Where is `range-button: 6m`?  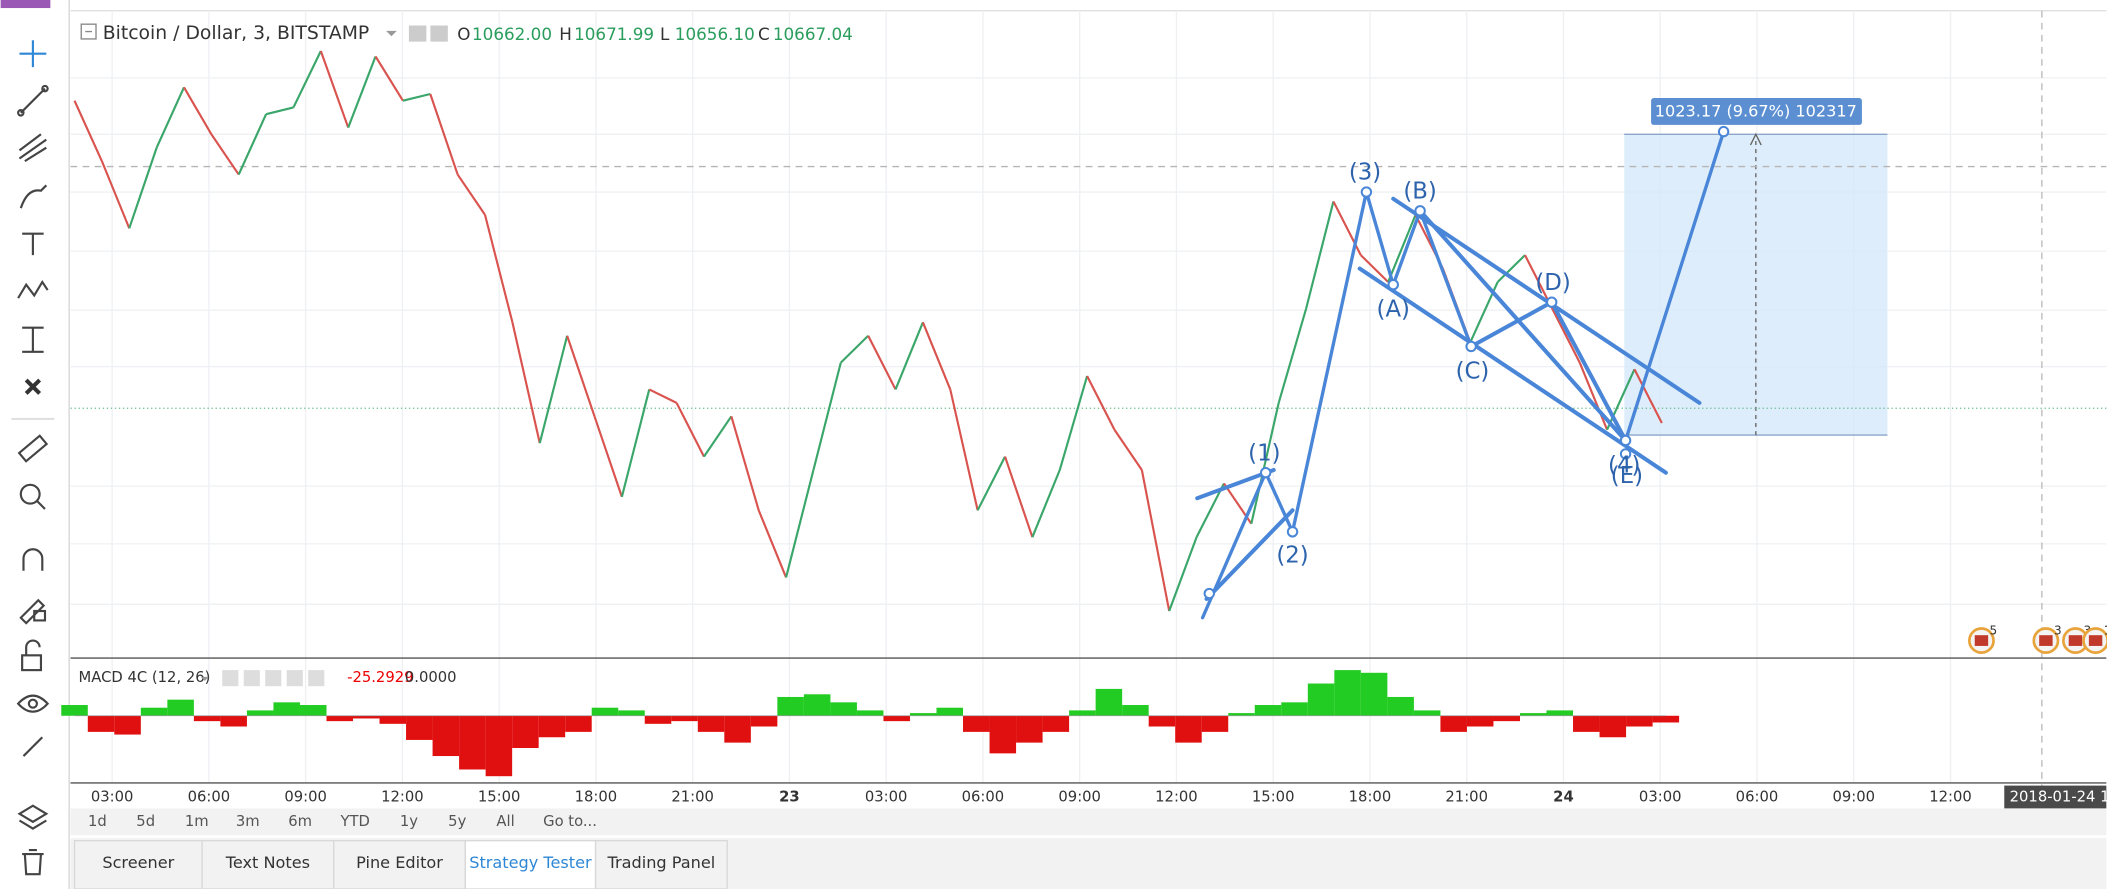 range-button: 6m is located at coordinates (300, 821).